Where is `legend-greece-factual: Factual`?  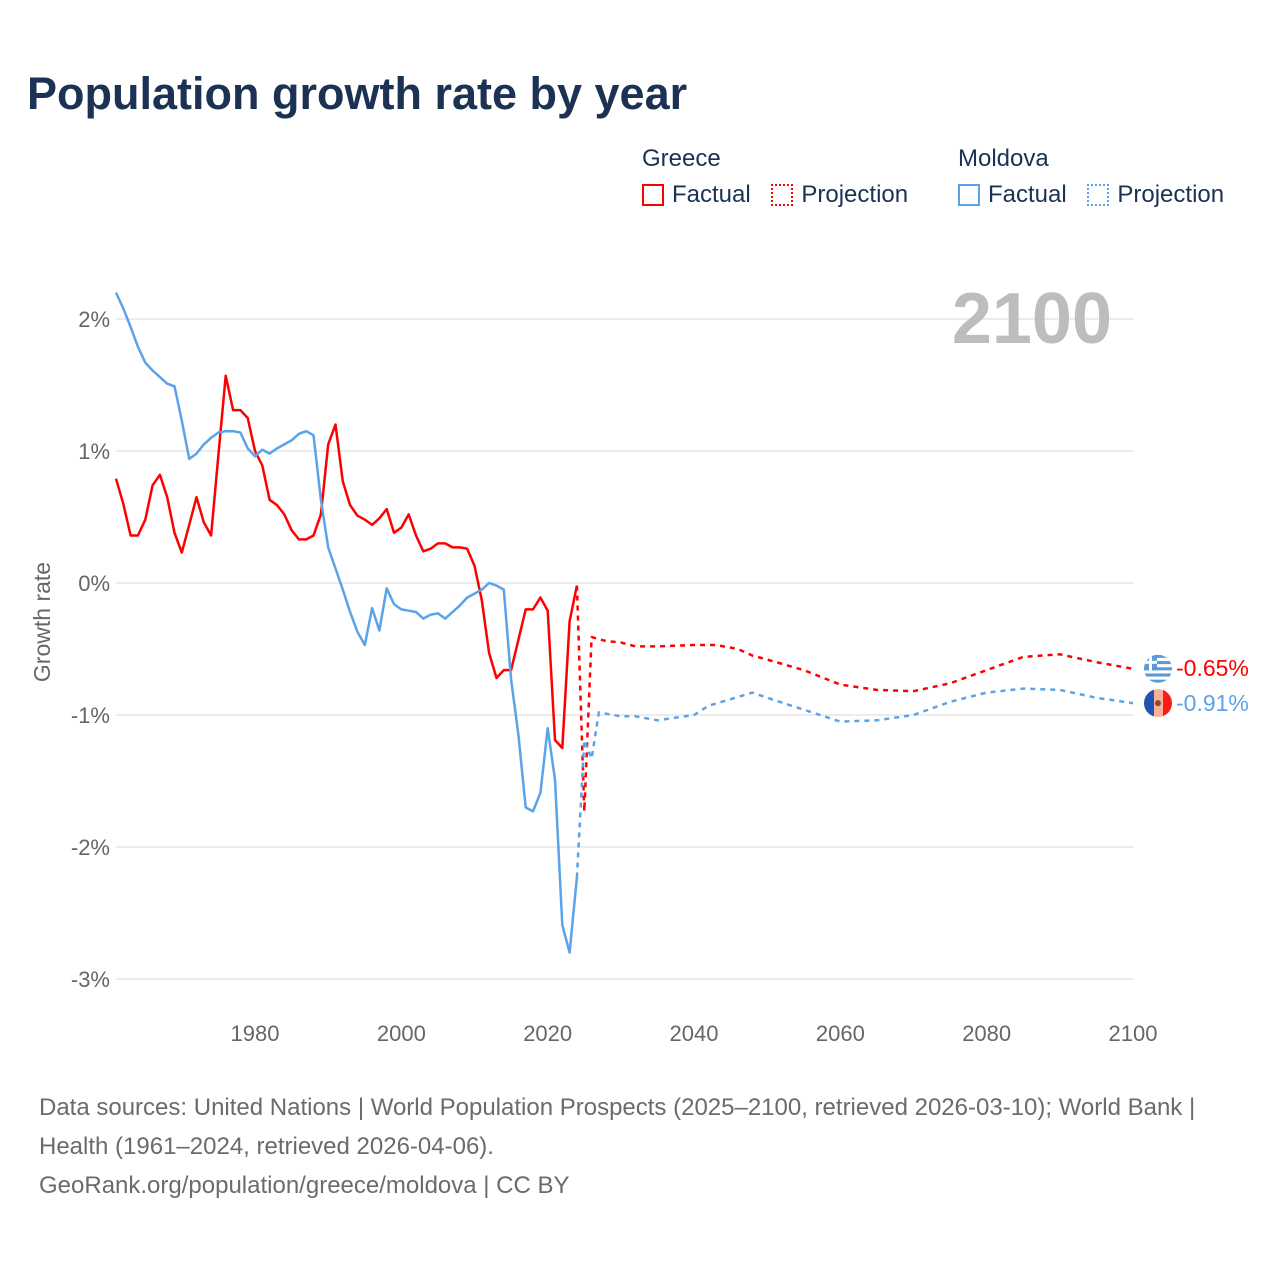 legend-greece-factual: Factual is located at coordinates (696, 195).